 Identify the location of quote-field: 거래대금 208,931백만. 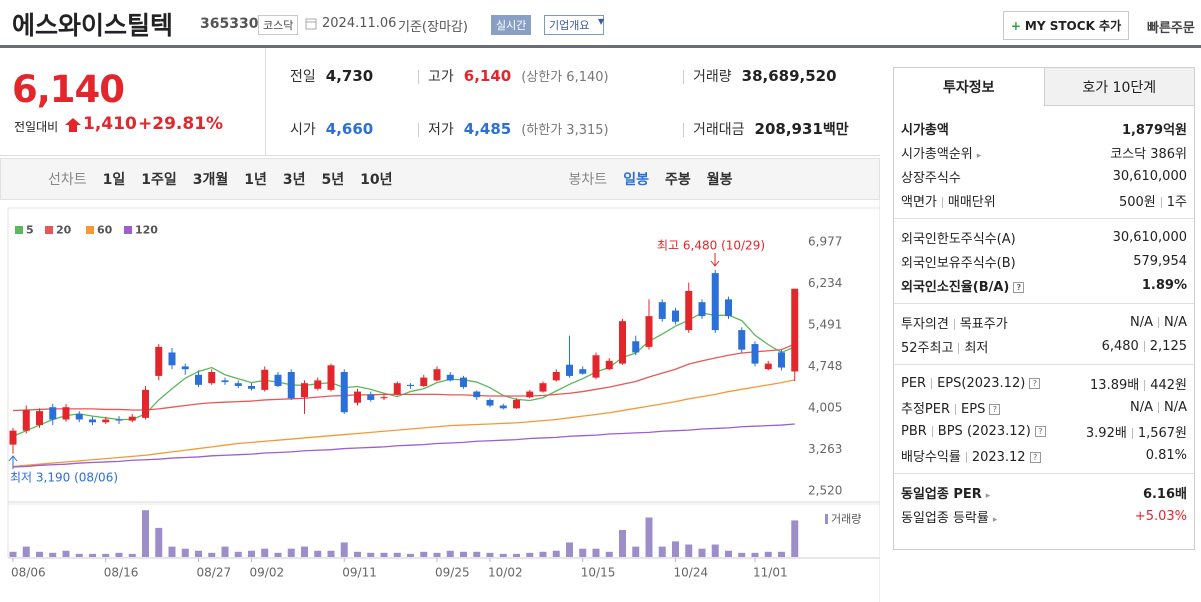
(771, 129).